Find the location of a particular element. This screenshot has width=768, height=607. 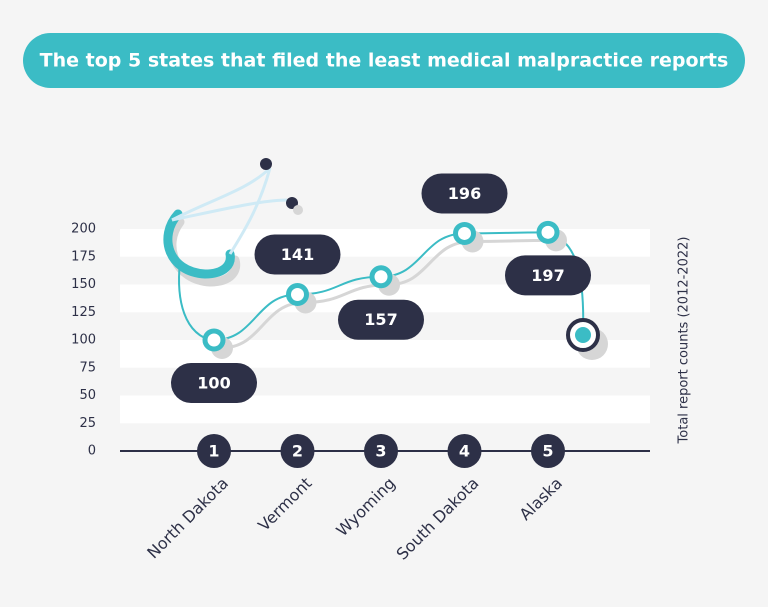

x-tick-label: North Dakota is located at coordinates (187, 518).